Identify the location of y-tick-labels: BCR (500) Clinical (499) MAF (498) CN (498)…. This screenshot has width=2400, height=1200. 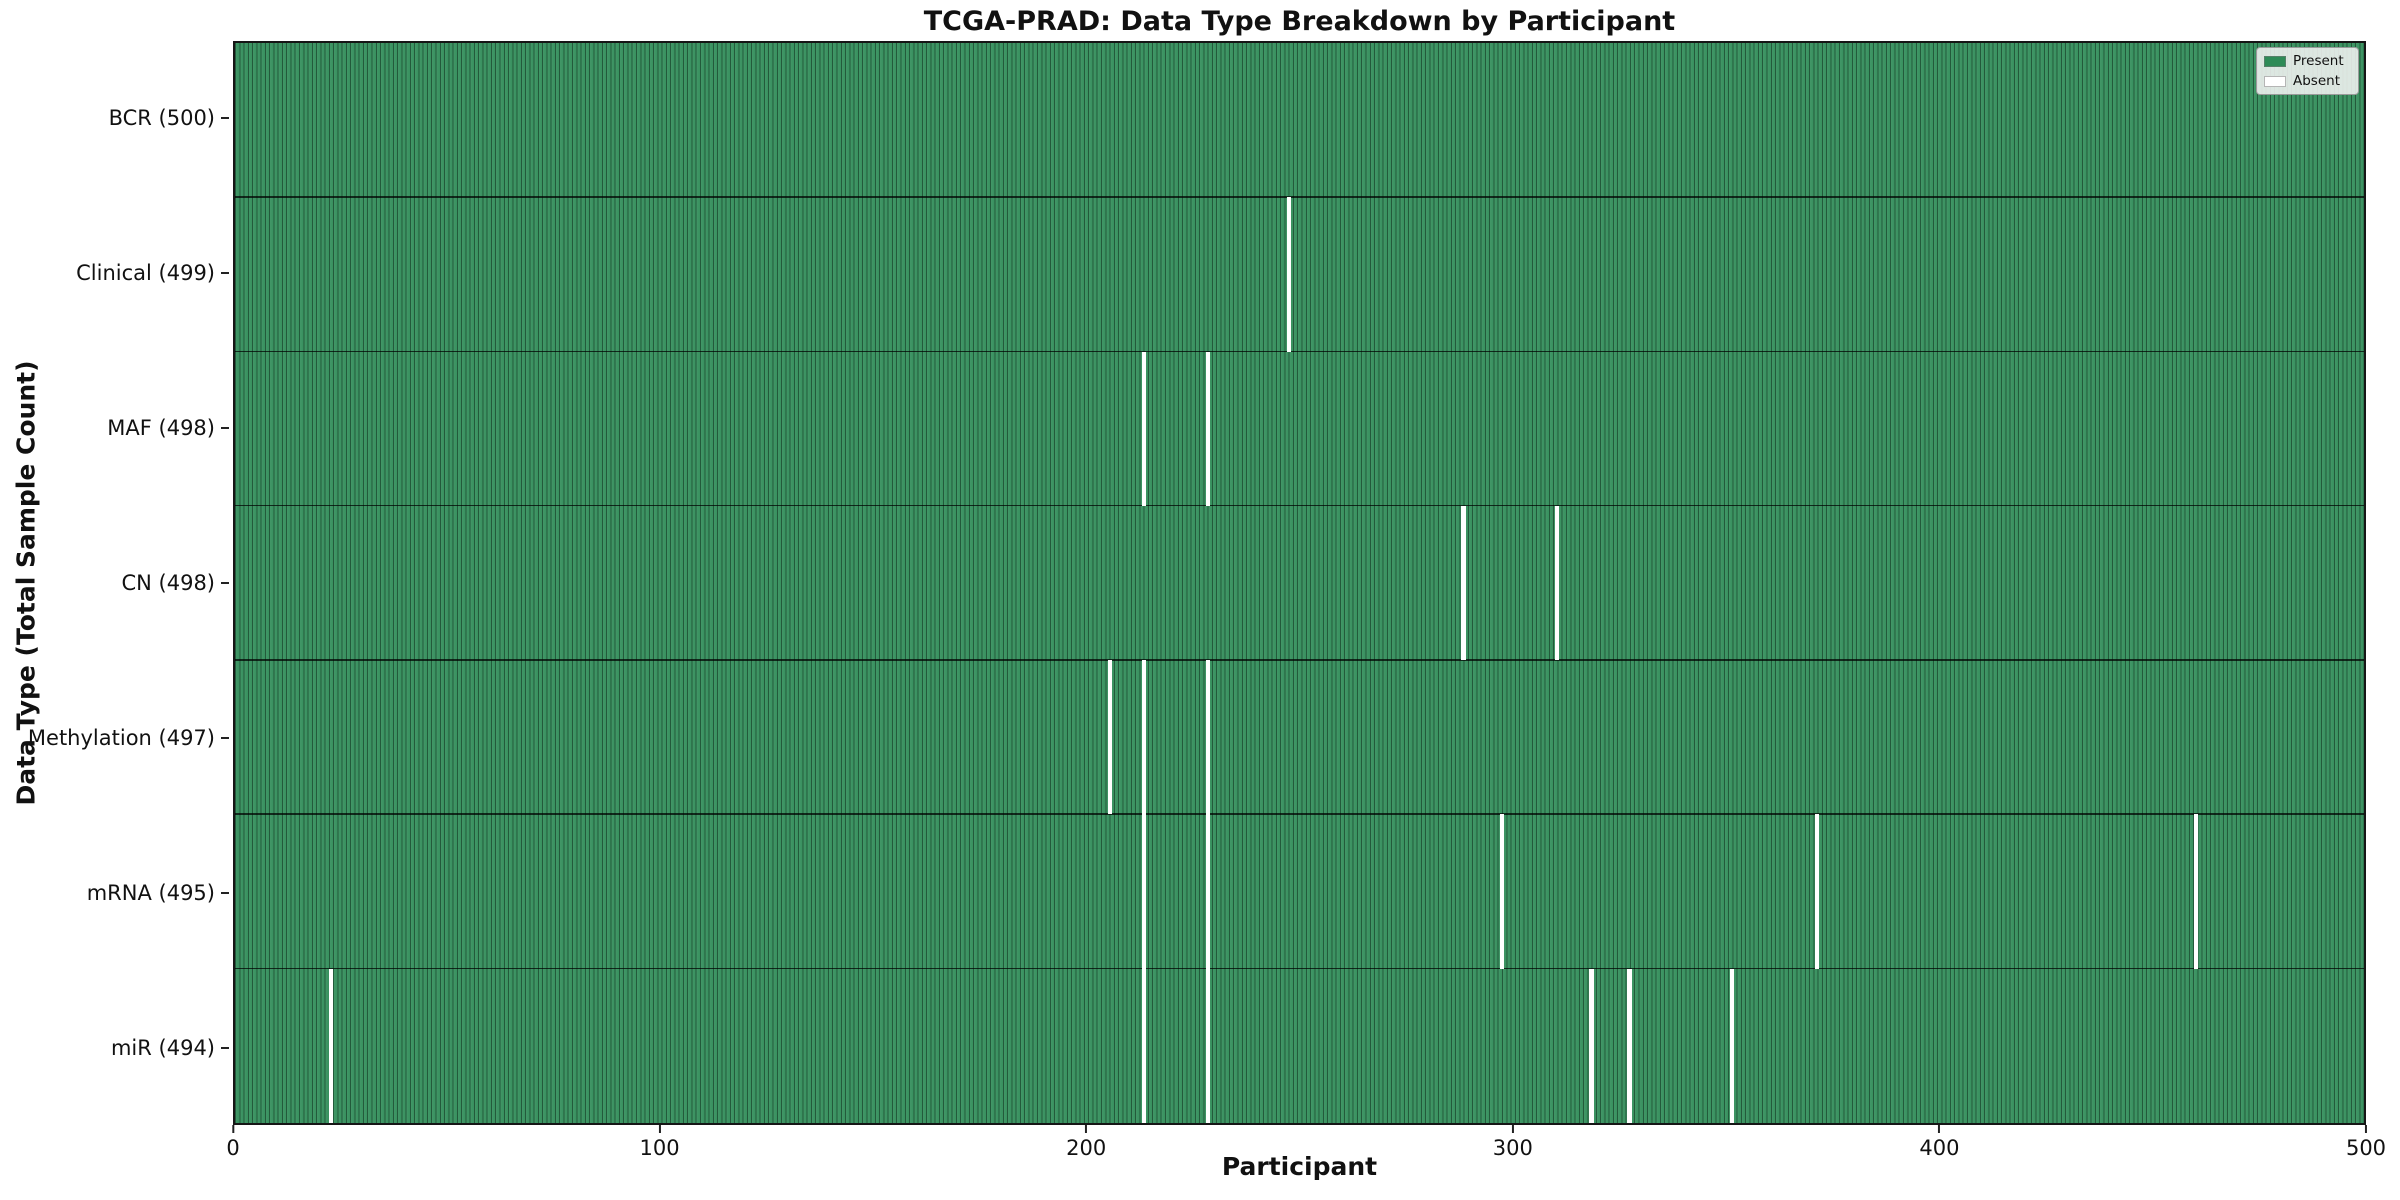
(115, 583).